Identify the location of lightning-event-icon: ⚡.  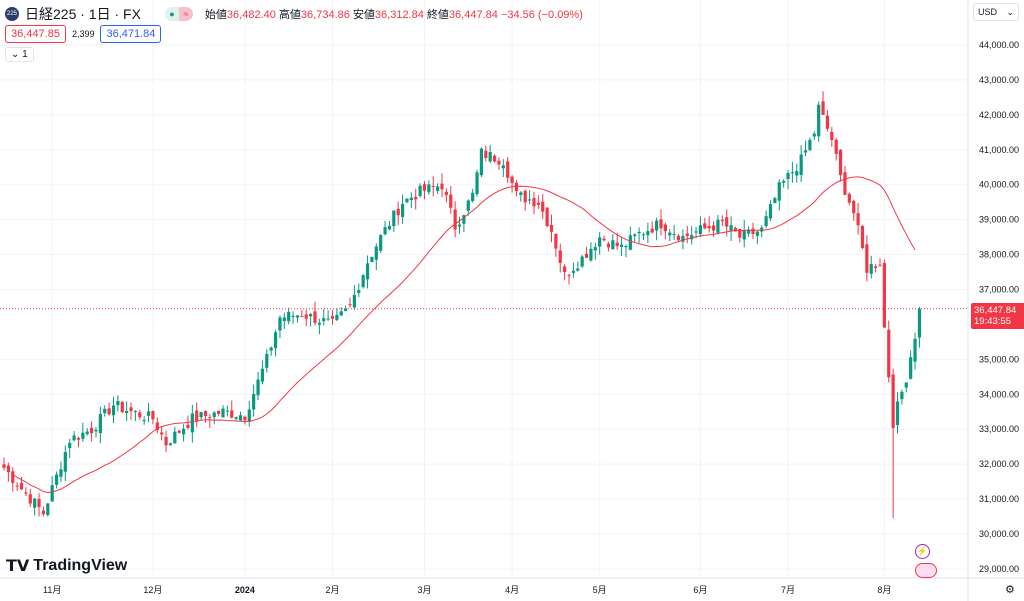
(922, 551).